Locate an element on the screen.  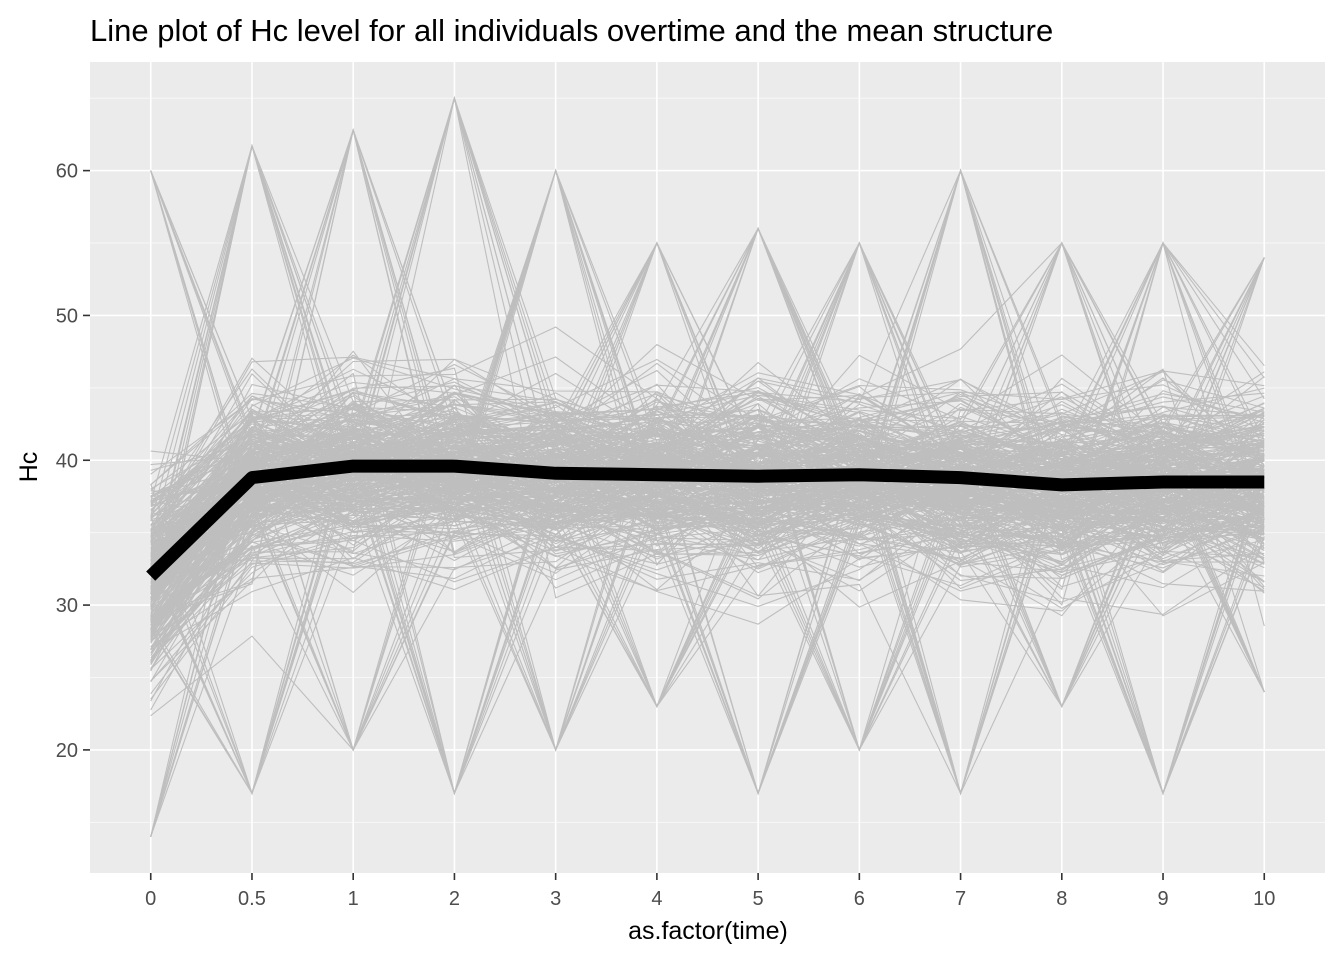
x-tick-label: 0.5 is located at coordinates (252, 899).